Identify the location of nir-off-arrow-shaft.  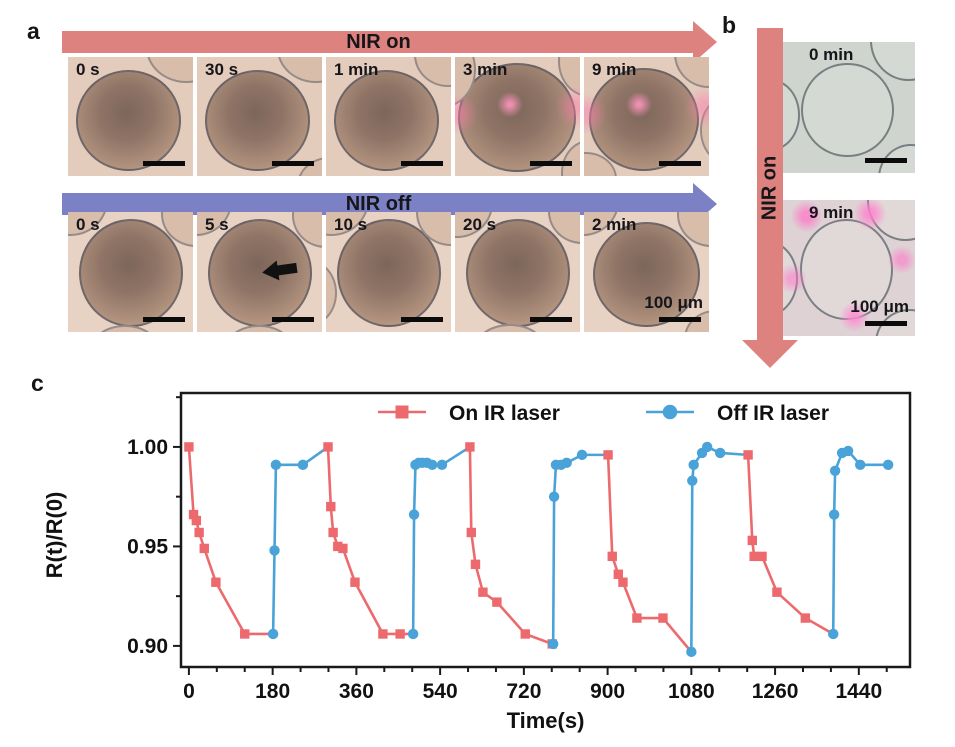
(378, 204).